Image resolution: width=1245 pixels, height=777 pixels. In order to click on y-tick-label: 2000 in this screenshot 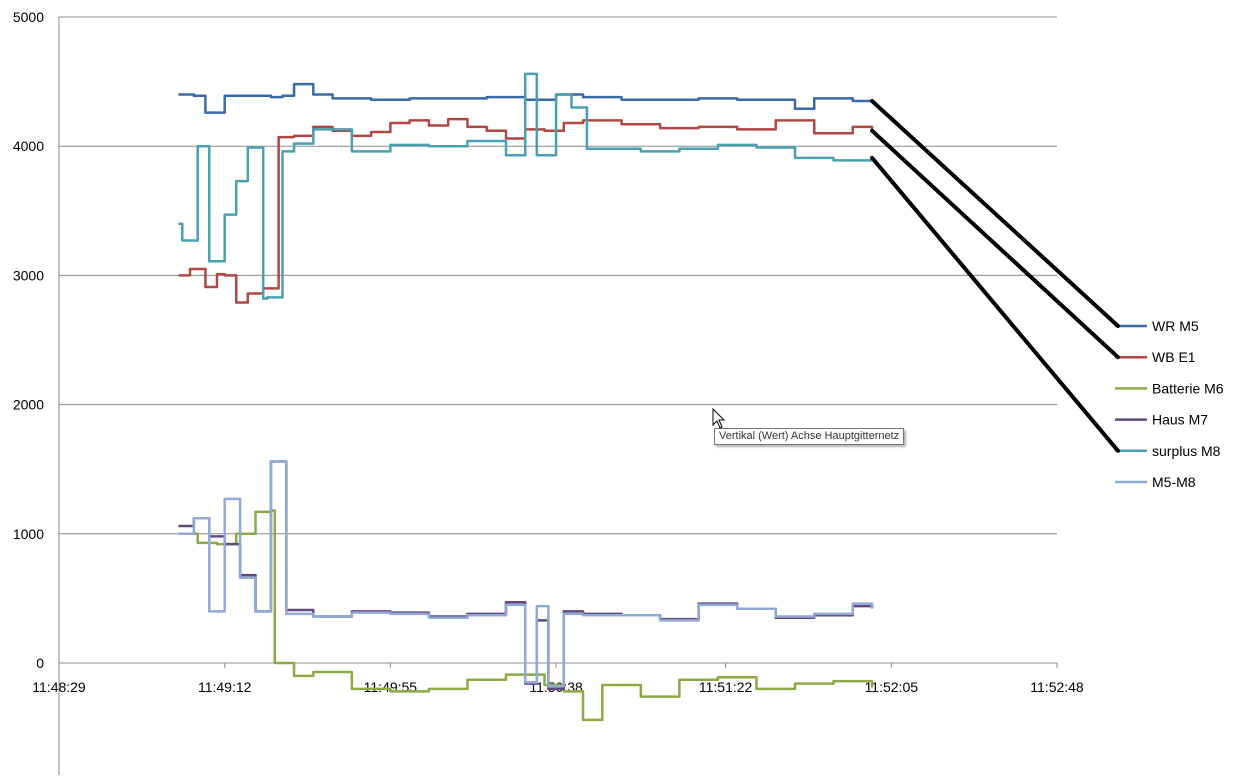, I will do `click(28, 405)`.